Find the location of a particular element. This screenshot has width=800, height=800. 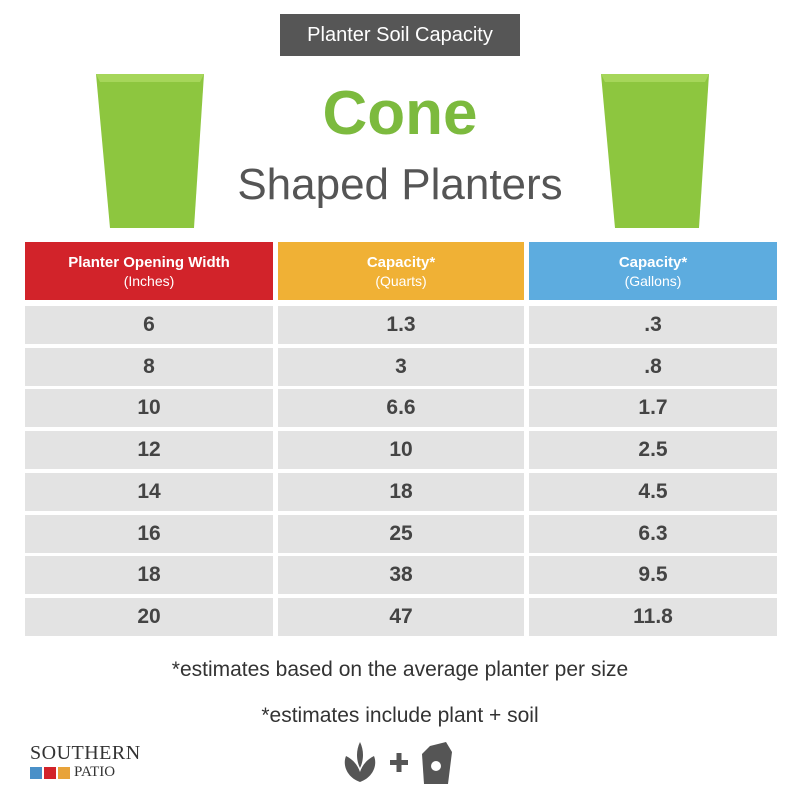

table-cell: 25 is located at coordinates (401, 533).